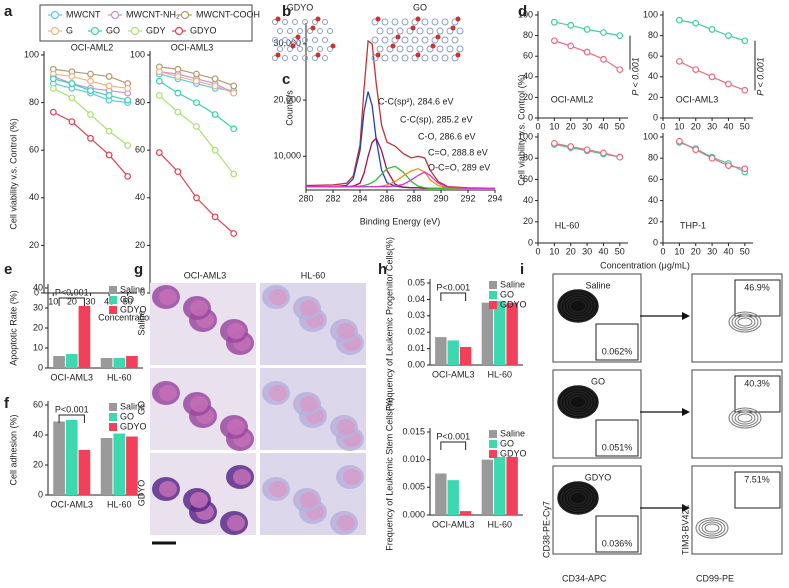  What do you see at coordinates (416, 348) in the screenshot?
I see `y-tick-label: 0.01` at bounding box center [416, 348].